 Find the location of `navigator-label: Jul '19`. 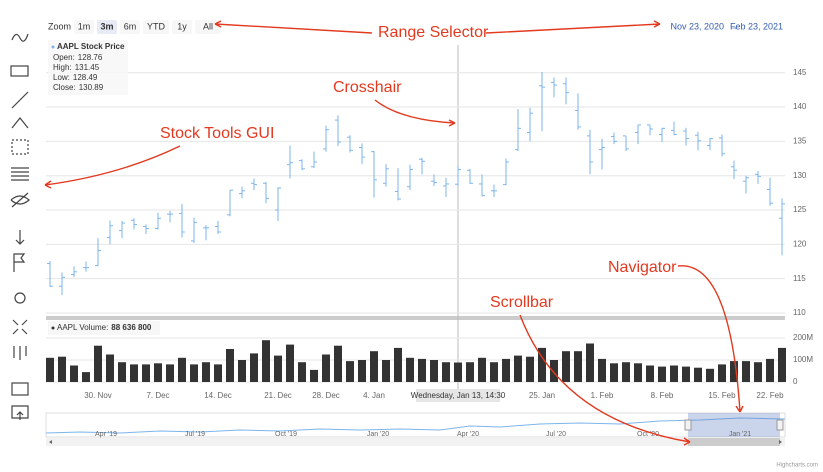

navigator-label: Jul '19 is located at coordinates (195, 434).